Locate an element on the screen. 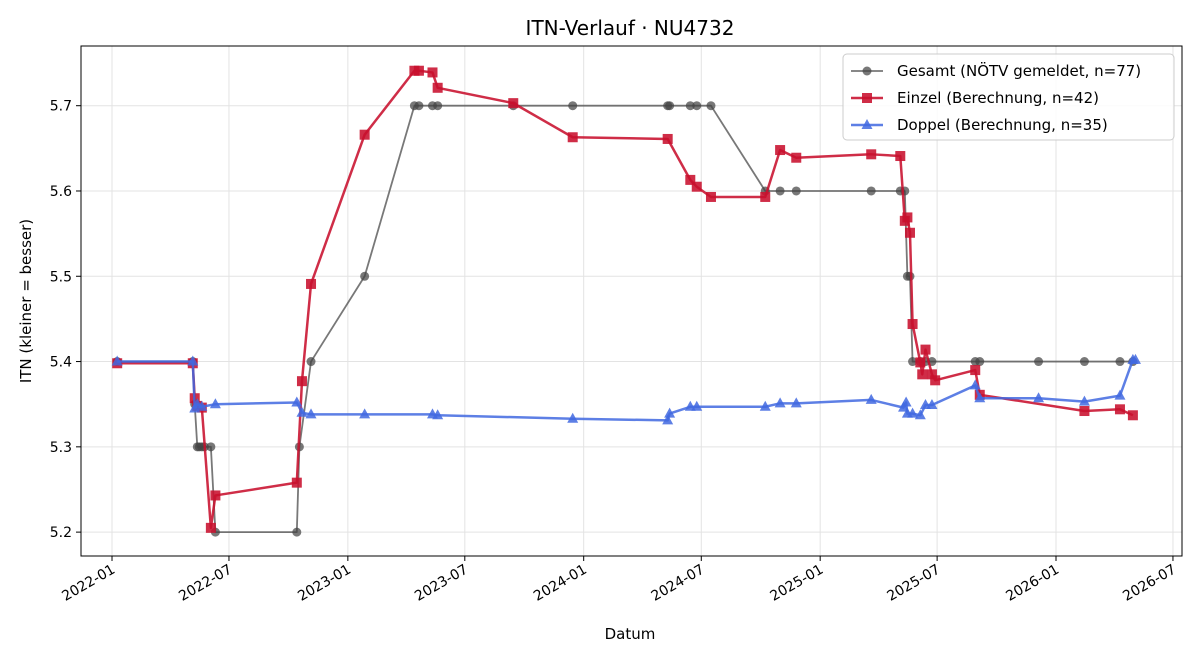 Image resolution: width=1200 pixels, height=660 pixels. legend-item-doppel: Doppel (Berechnung, n=35) is located at coordinates (979, 125).